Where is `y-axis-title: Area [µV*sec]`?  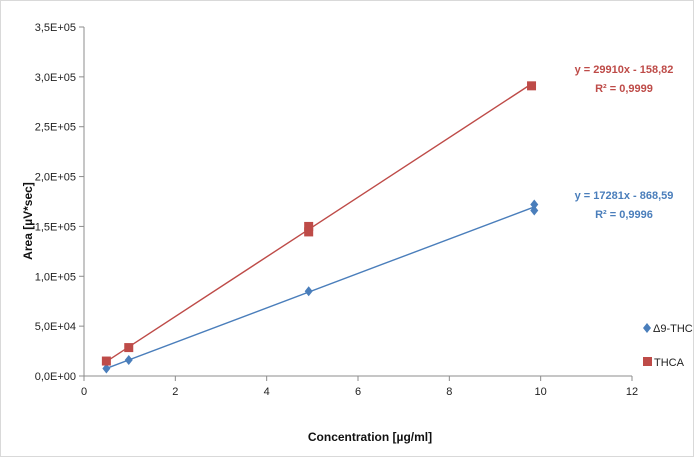 y-axis-title: Area [µV*sec] is located at coordinates (28, 221).